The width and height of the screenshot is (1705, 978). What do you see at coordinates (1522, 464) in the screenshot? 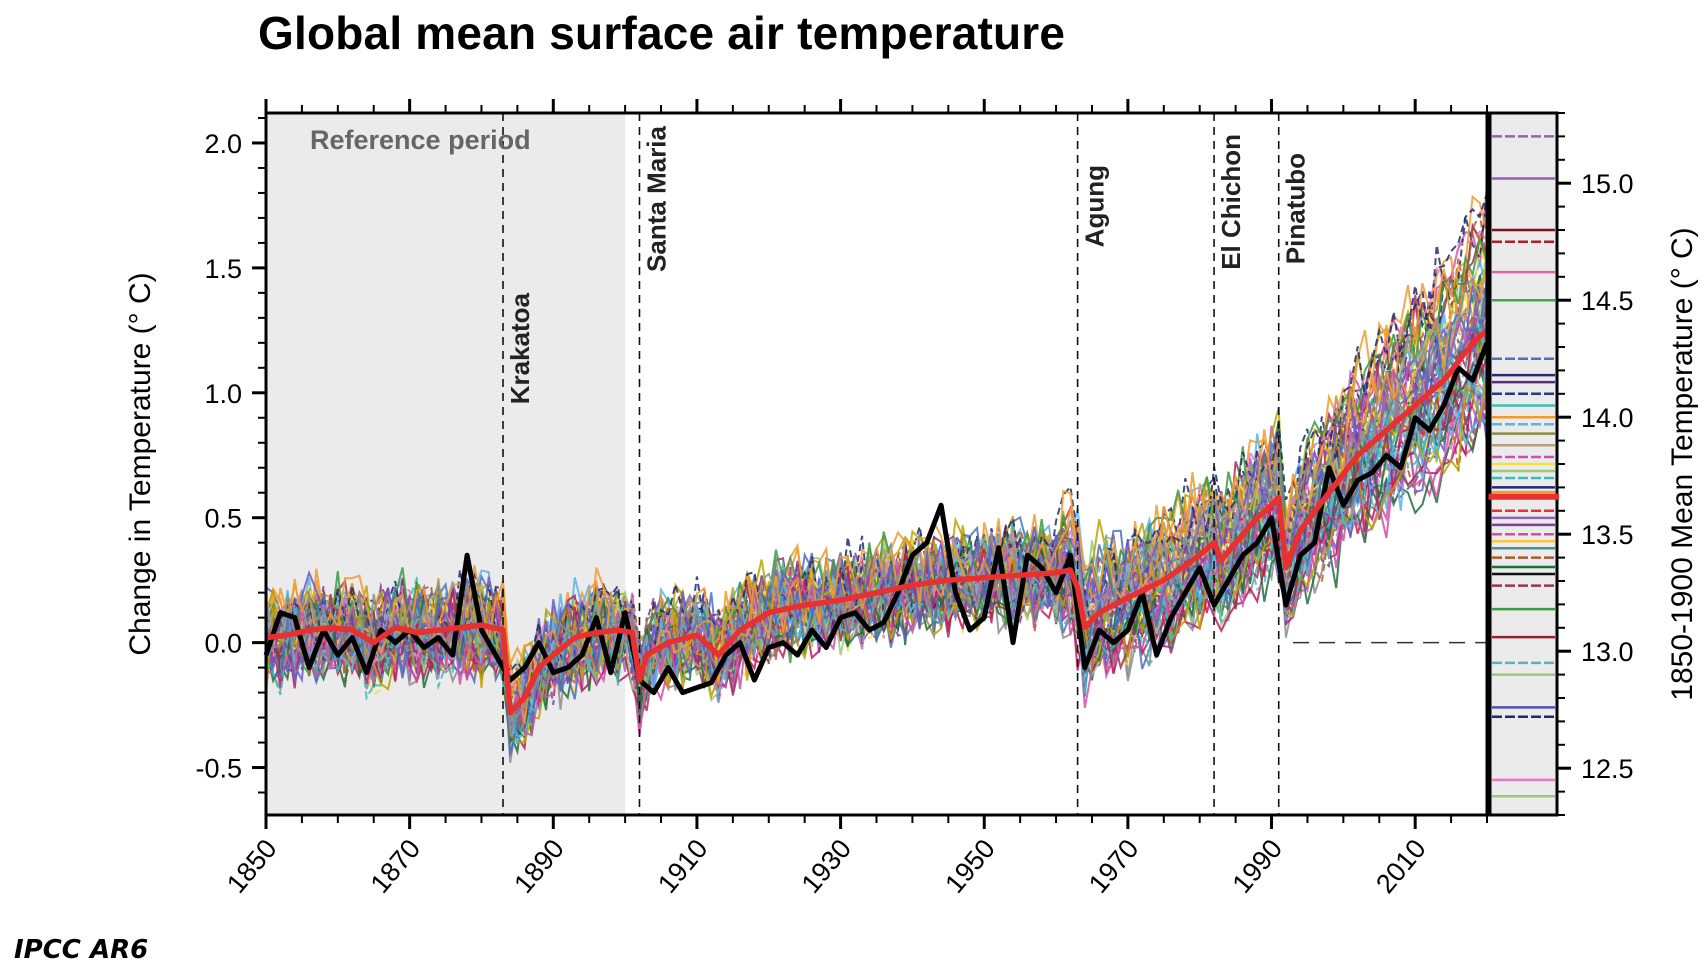
I see `right-panel-baselines` at bounding box center [1522, 464].